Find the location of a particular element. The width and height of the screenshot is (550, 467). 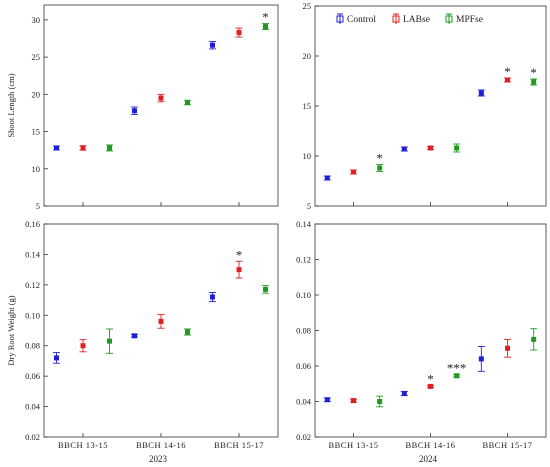

year-label-2023: 2023 is located at coordinates (158, 459).